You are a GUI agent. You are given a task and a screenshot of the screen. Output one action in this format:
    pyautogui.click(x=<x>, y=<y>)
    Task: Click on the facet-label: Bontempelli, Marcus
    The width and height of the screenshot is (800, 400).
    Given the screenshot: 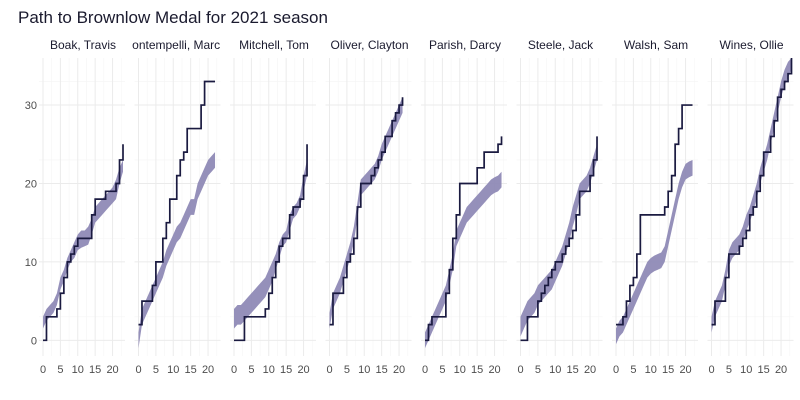 What is the action you would take?
    pyautogui.click(x=178, y=45)
    